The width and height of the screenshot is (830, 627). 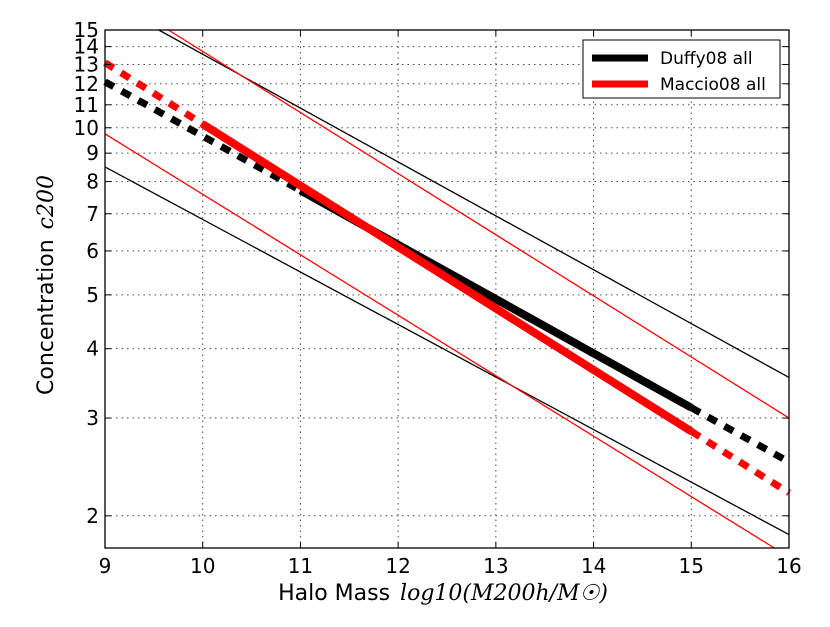 I want to click on x-axis-label-math: log10(M200h/M☉), so click(x=504, y=593).